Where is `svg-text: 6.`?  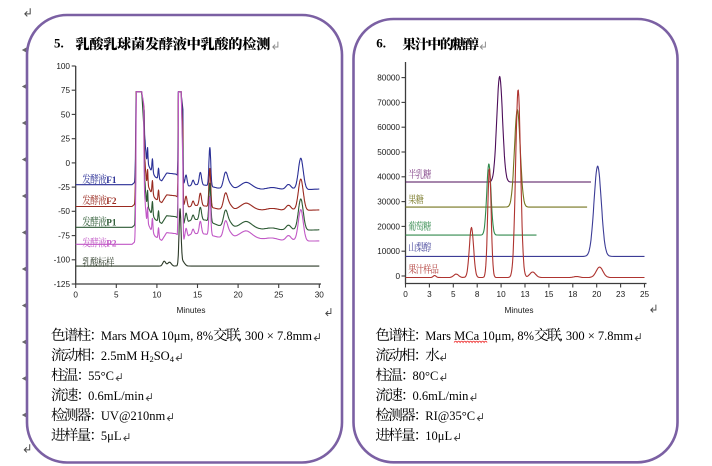
svg-text: 6. is located at coordinates (381, 43).